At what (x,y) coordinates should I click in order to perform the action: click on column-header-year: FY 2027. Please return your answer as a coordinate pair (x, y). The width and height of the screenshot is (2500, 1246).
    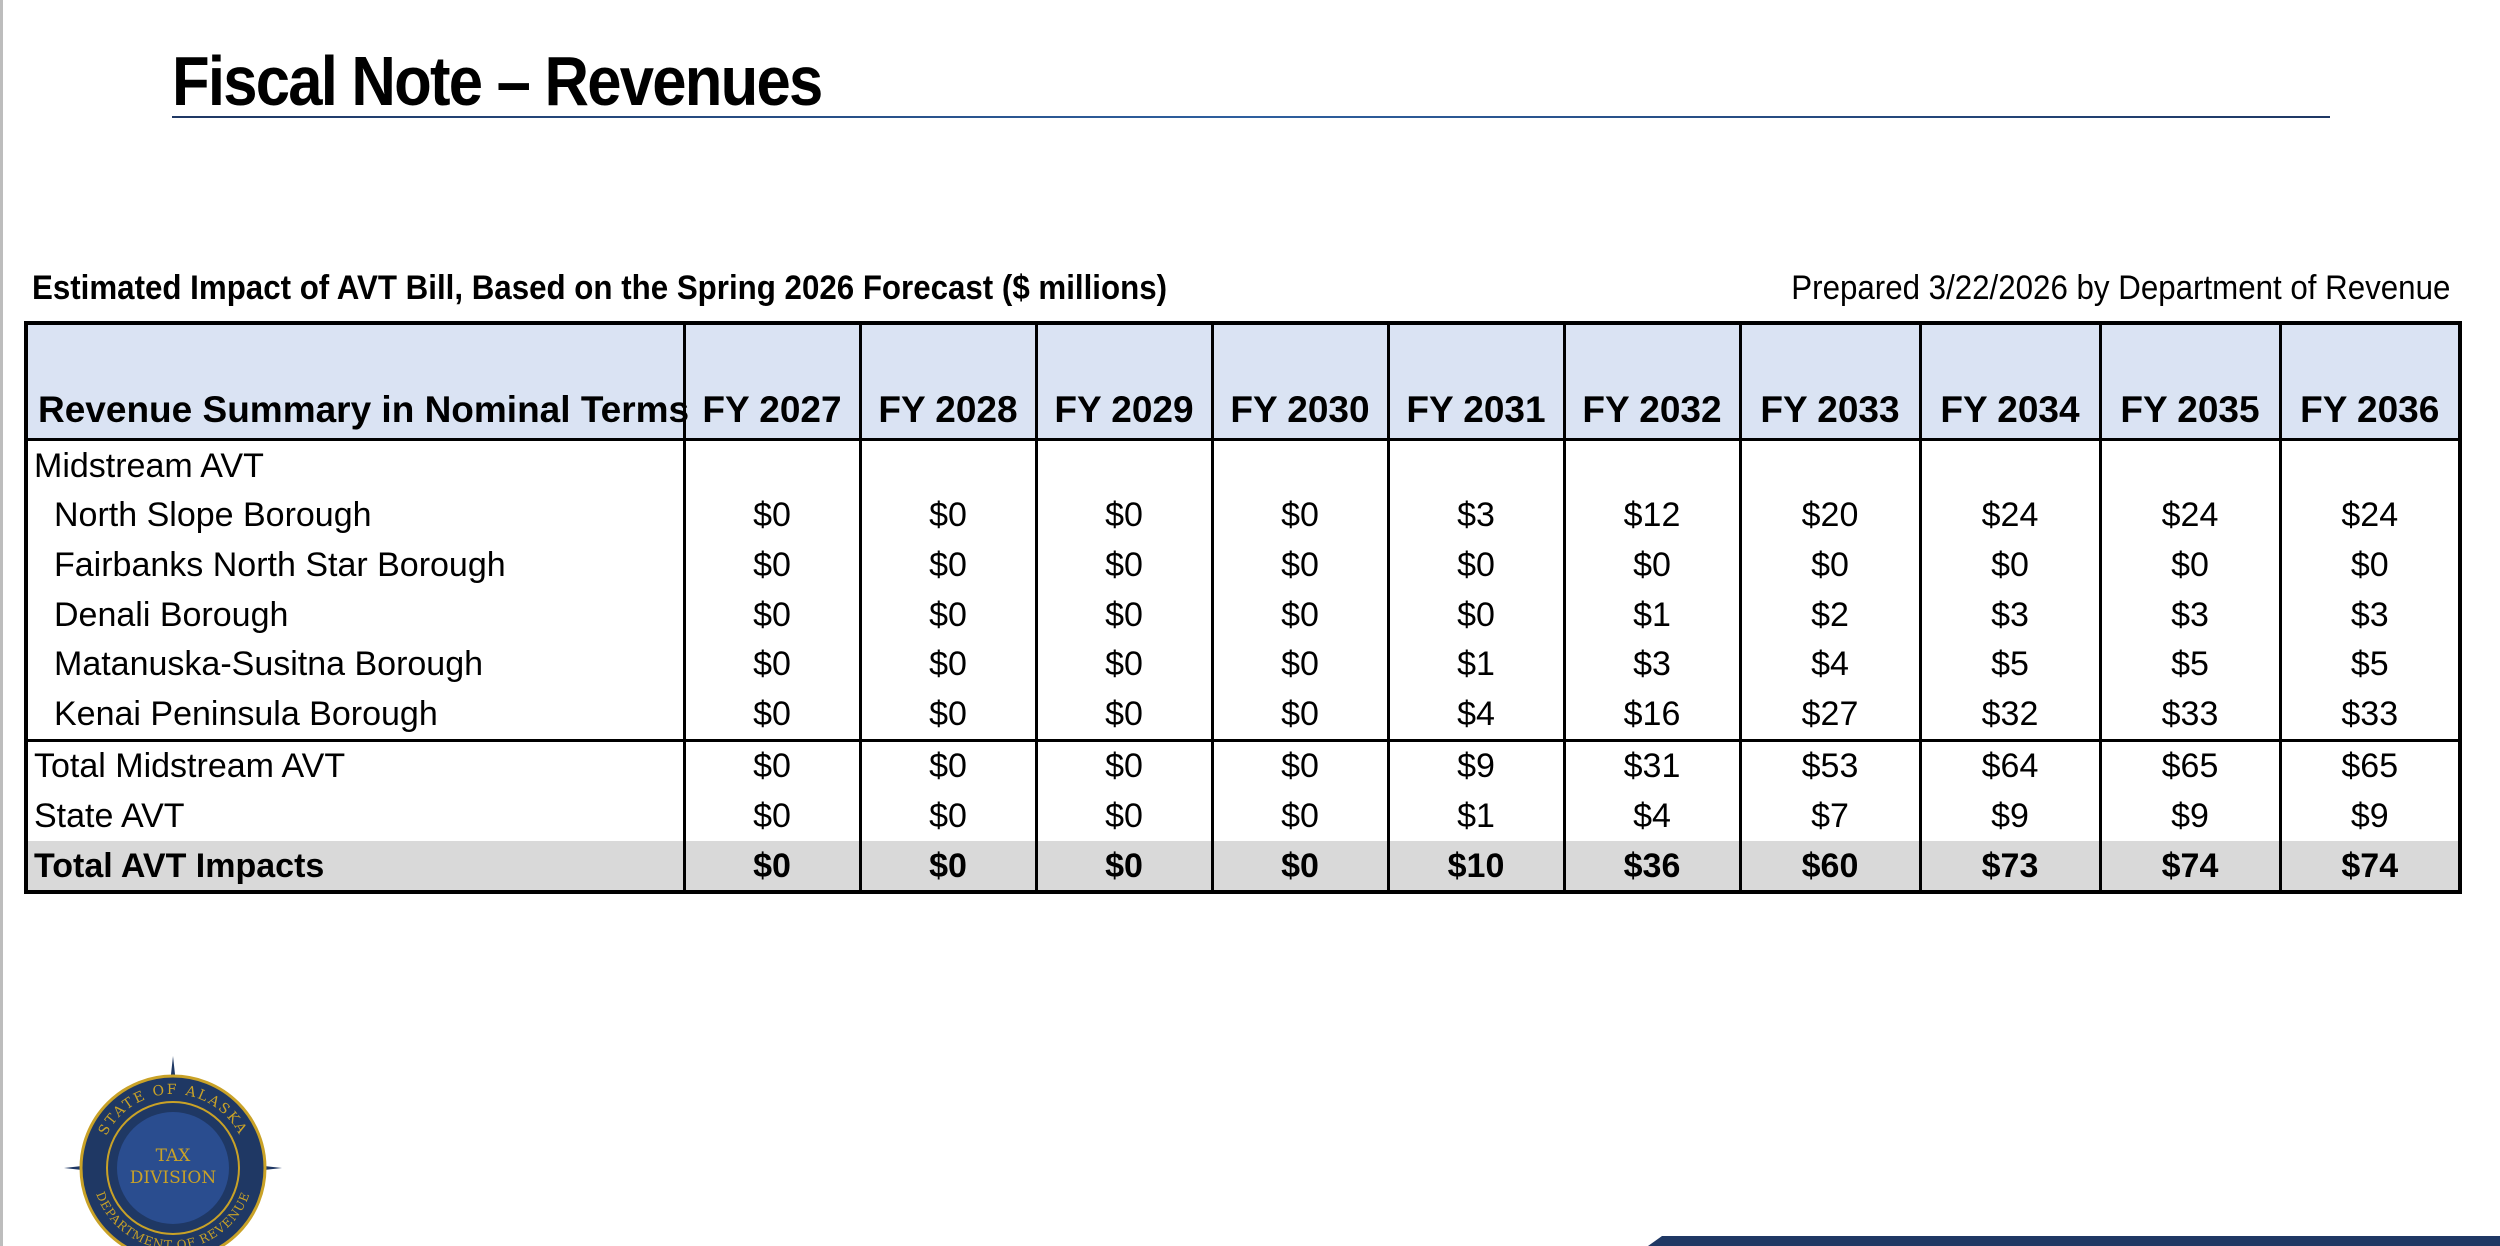
    Looking at the image, I should click on (771, 382).